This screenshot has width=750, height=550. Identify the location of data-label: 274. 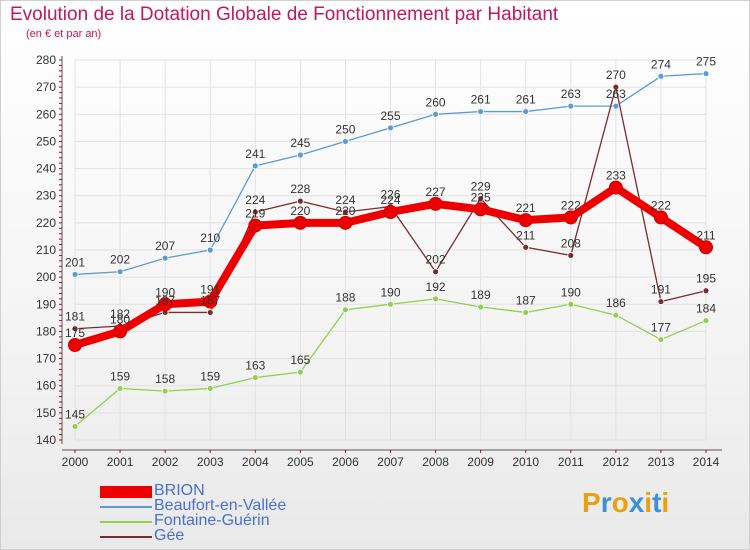
(661, 64).